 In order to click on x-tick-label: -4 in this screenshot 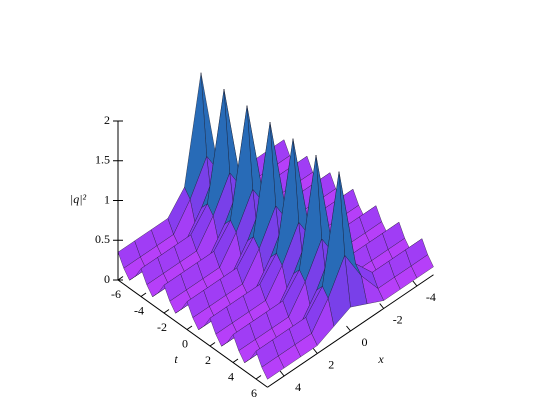, I will do `click(431, 297)`.